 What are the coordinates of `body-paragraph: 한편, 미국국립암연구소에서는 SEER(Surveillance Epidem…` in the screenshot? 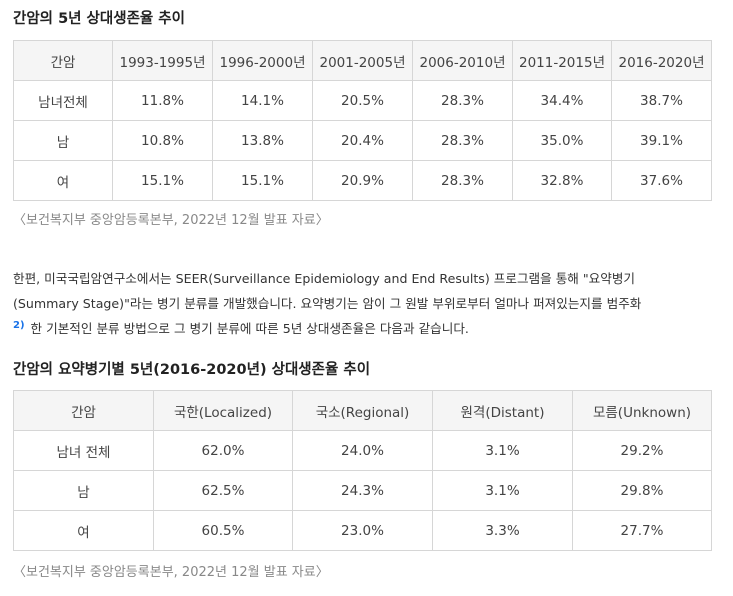 It's located at (369, 304).